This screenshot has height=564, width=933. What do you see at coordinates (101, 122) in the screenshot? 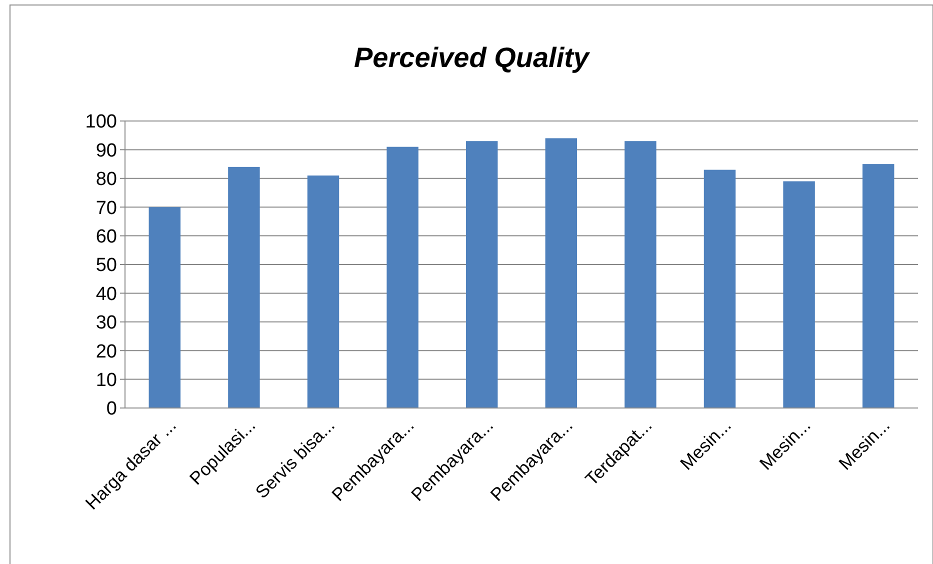
I see `y-tick-label: 100` at bounding box center [101, 122].